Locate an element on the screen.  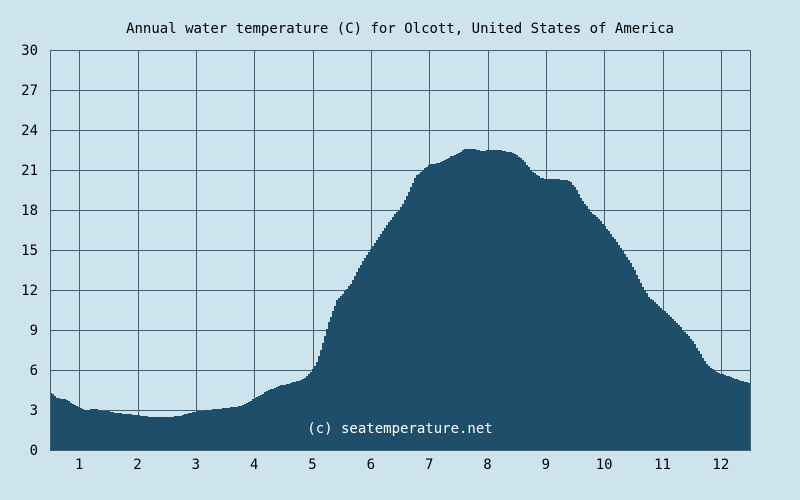
y-tick-label: 21 is located at coordinates (29, 171).